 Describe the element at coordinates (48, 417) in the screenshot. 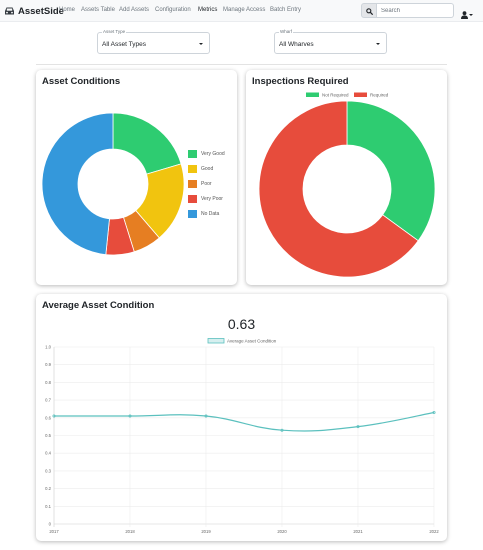

I see `y-tick-label: 0.6` at that location.